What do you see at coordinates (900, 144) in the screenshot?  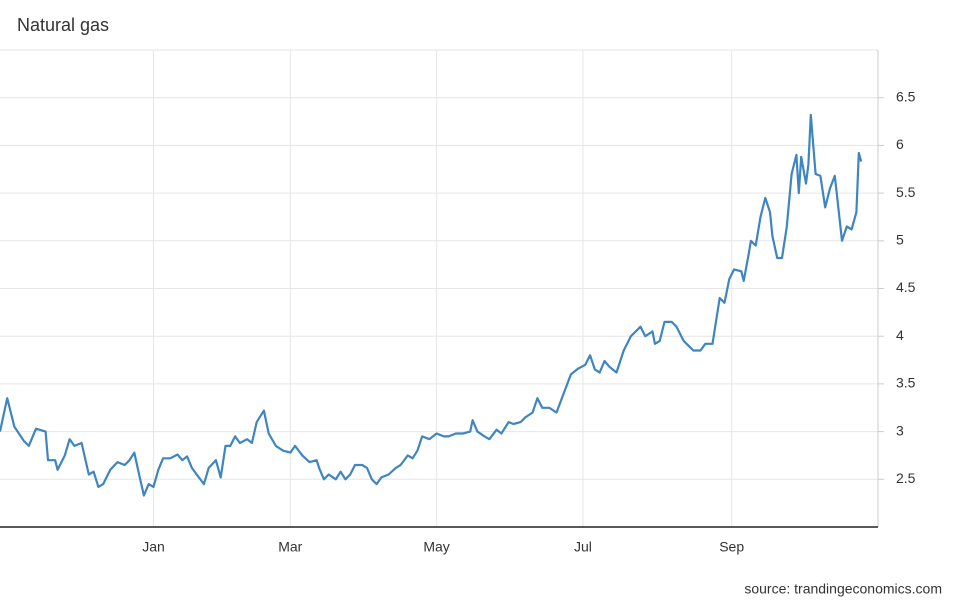 I see `y-tick-label: 6` at bounding box center [900, 144].